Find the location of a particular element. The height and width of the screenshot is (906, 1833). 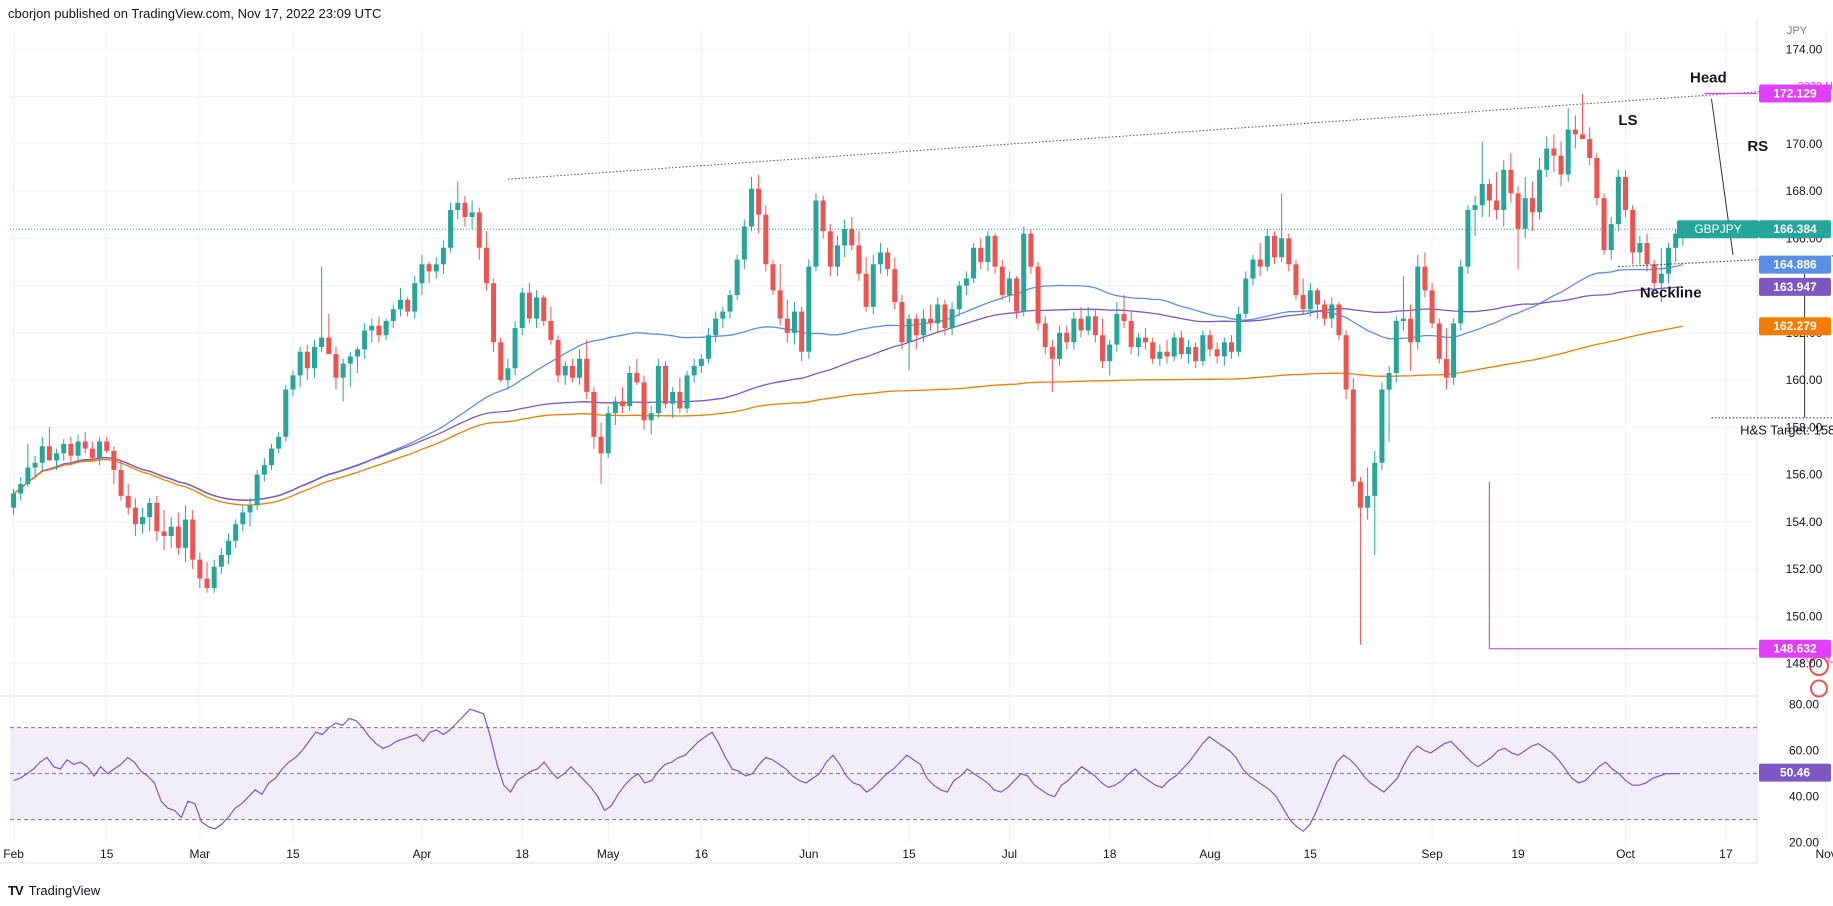

price-tick-label: 148.00 is located at coordinates (1804, 664).